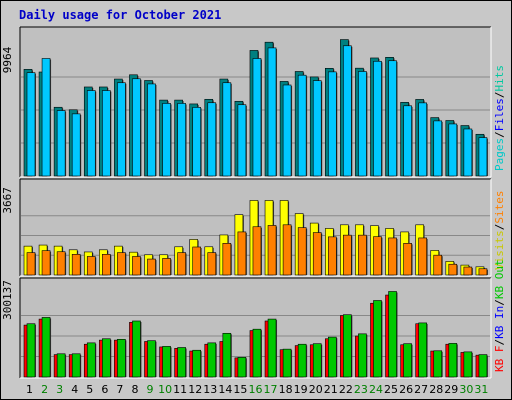  I want to click on panel-max-label: 300137, so click(7, 300).